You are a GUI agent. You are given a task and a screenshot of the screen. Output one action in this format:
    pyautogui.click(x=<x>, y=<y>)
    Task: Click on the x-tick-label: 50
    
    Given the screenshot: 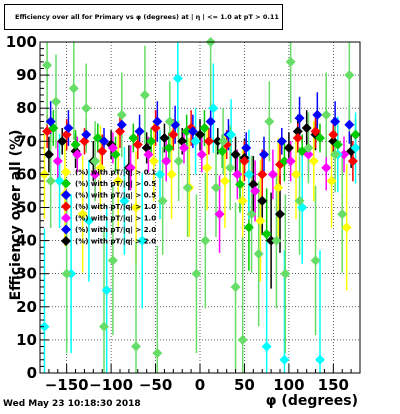 What is the action you would take?
    pyautogui.click(x=244, y=385)
    